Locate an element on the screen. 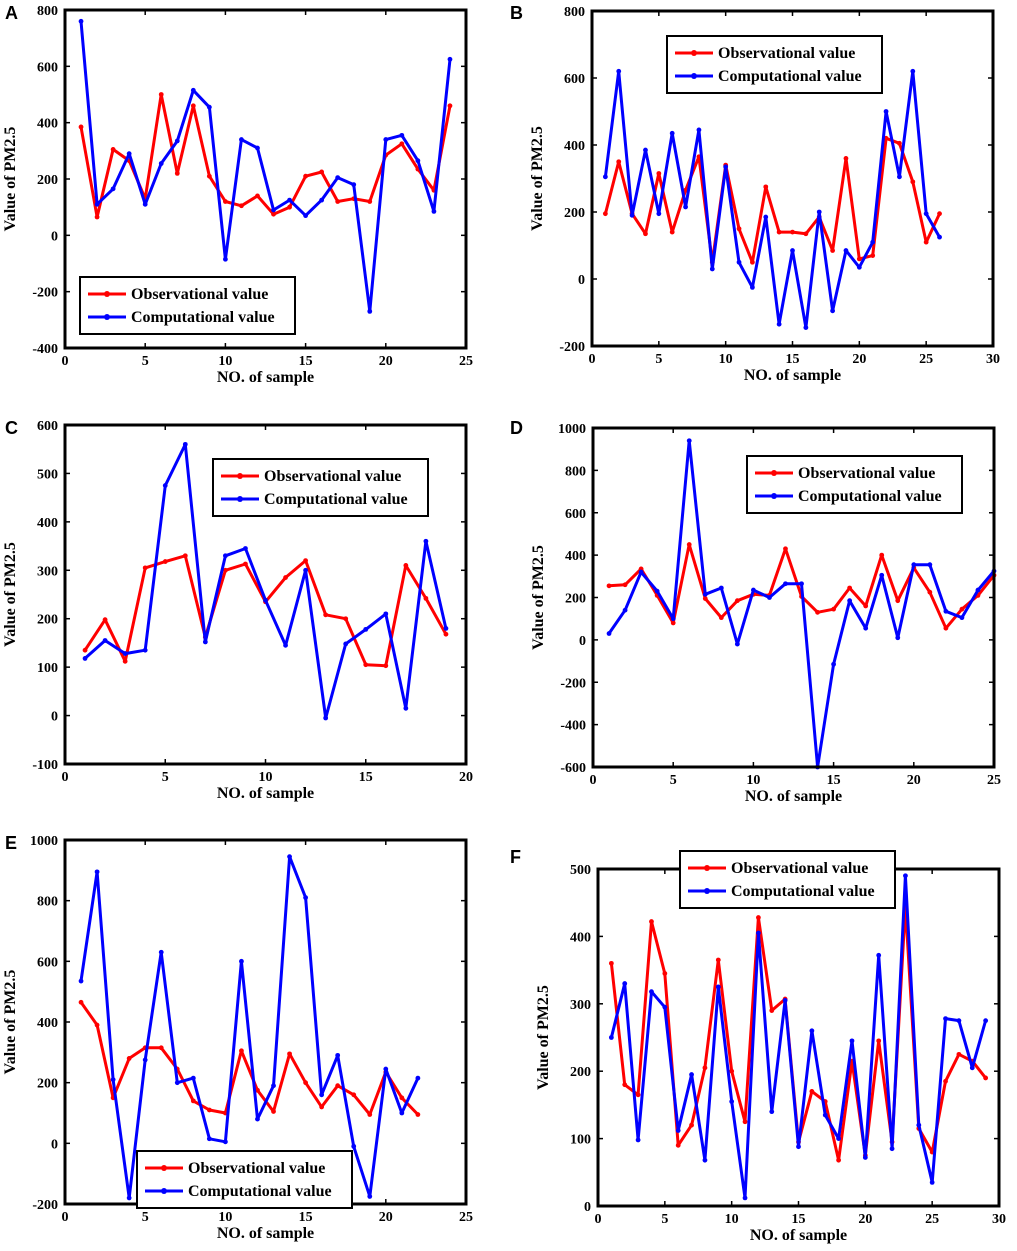 The width and height of the screenshot is (1017, 1251). y-tick-label: -200 is located at coordinates (45, 293).